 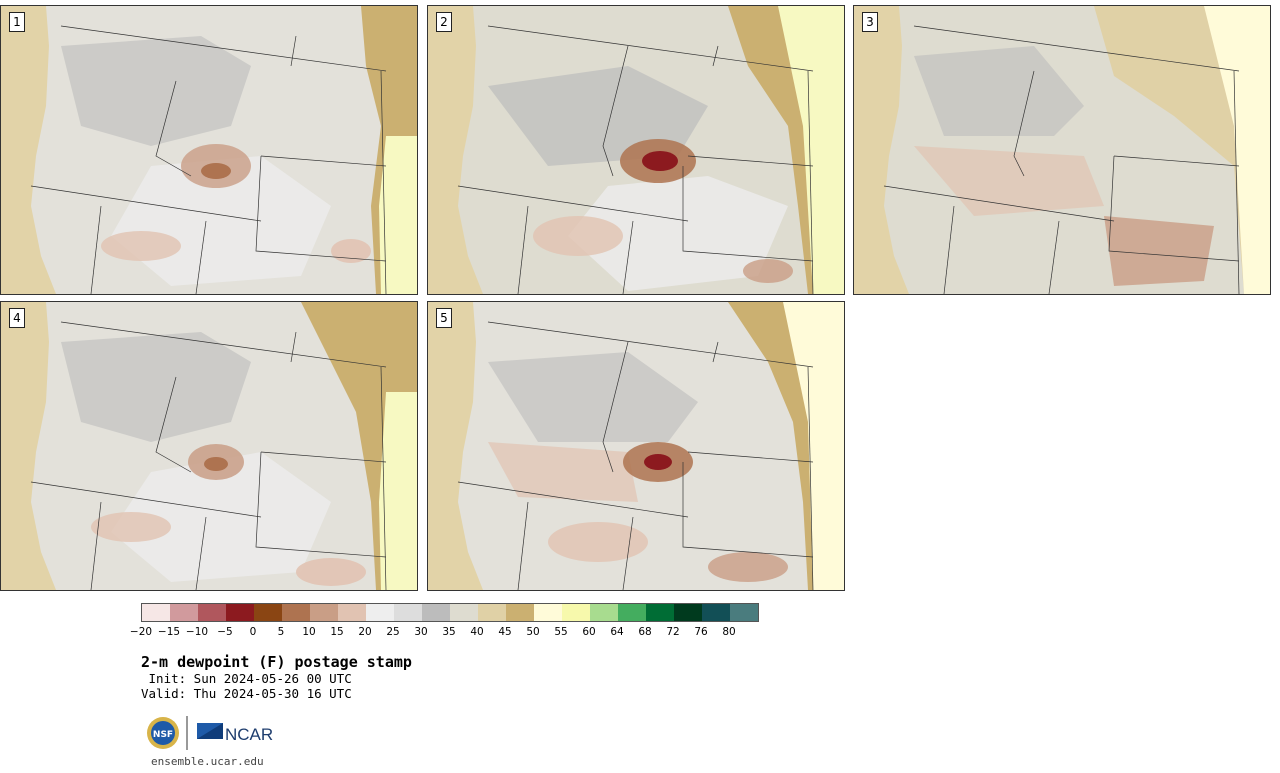 I want to click on chart-title: 2-m dewpoint (F) postage stamp, so click(x=276, y=662).